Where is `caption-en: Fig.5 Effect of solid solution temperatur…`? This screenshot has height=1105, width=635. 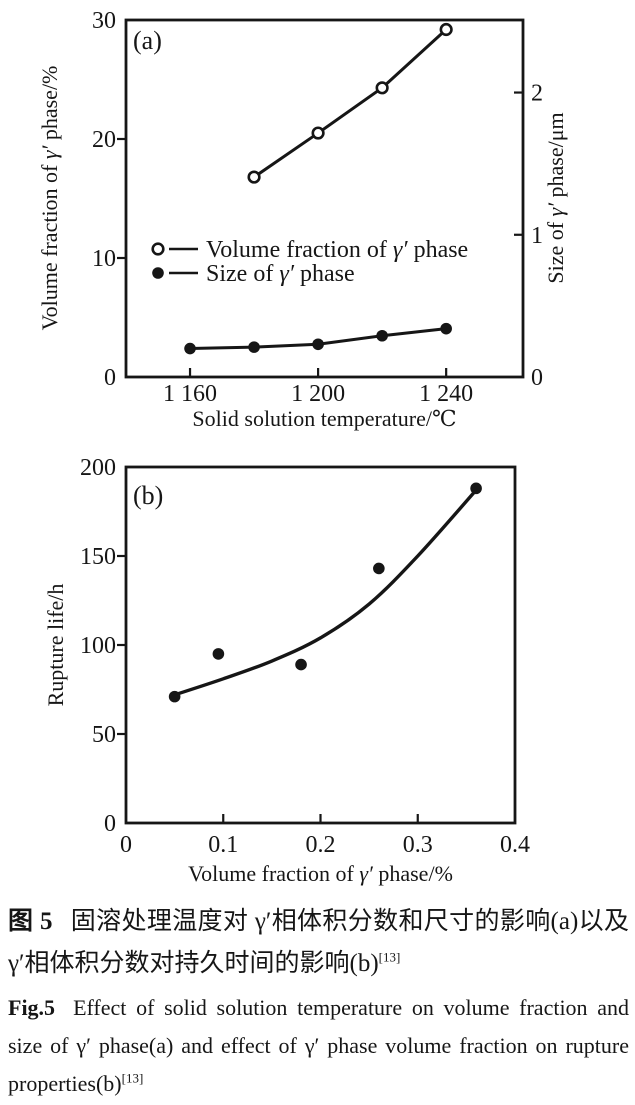
caption-en: Fig.5 Effect of solid solution temperatur… is located at coordinates (318, 1046).